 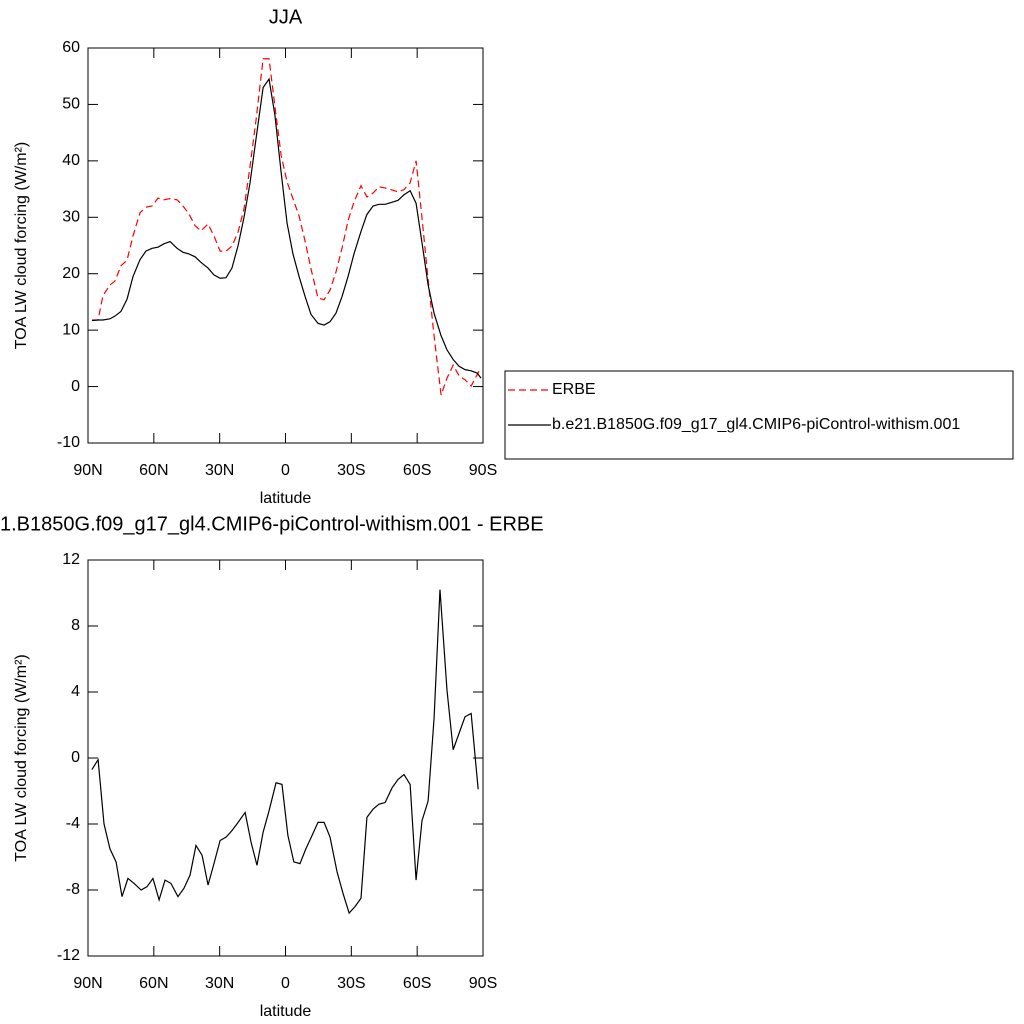 What do you see at coordinates (759, 415) in the screenshot?
I see `legend-box` at bounding box center [759, 415].